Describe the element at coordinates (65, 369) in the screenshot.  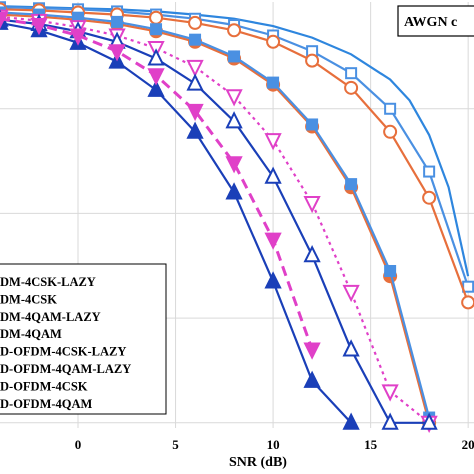
I see `legend-entry: D-OFDM-4QAM-LAZY` at that location.